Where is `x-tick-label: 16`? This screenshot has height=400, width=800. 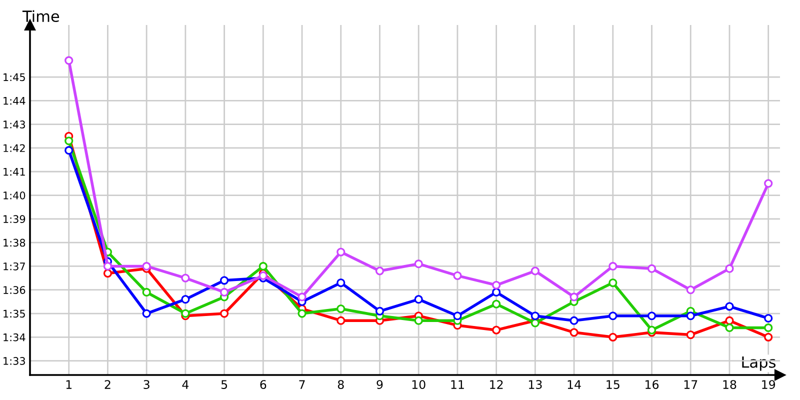 x-tick-label: 16 is located at coordinates (652, 384).